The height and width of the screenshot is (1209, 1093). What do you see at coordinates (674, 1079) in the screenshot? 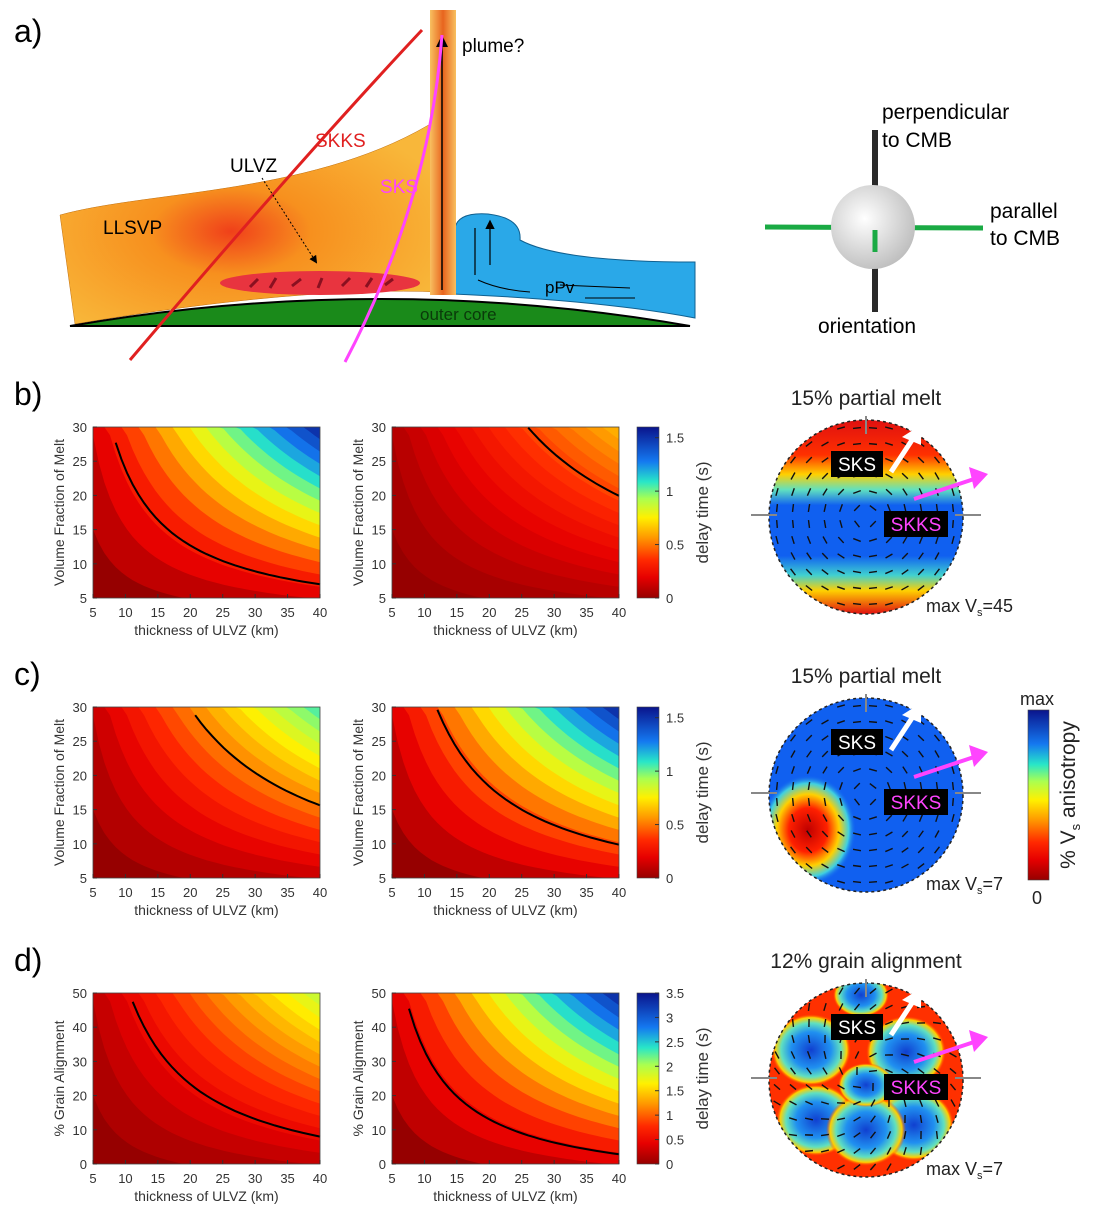
I see `colorbar: 0 0.5 1 1.5 2 2.5 3 3.5 delay time (s)` at bounding box center [674, 1079].